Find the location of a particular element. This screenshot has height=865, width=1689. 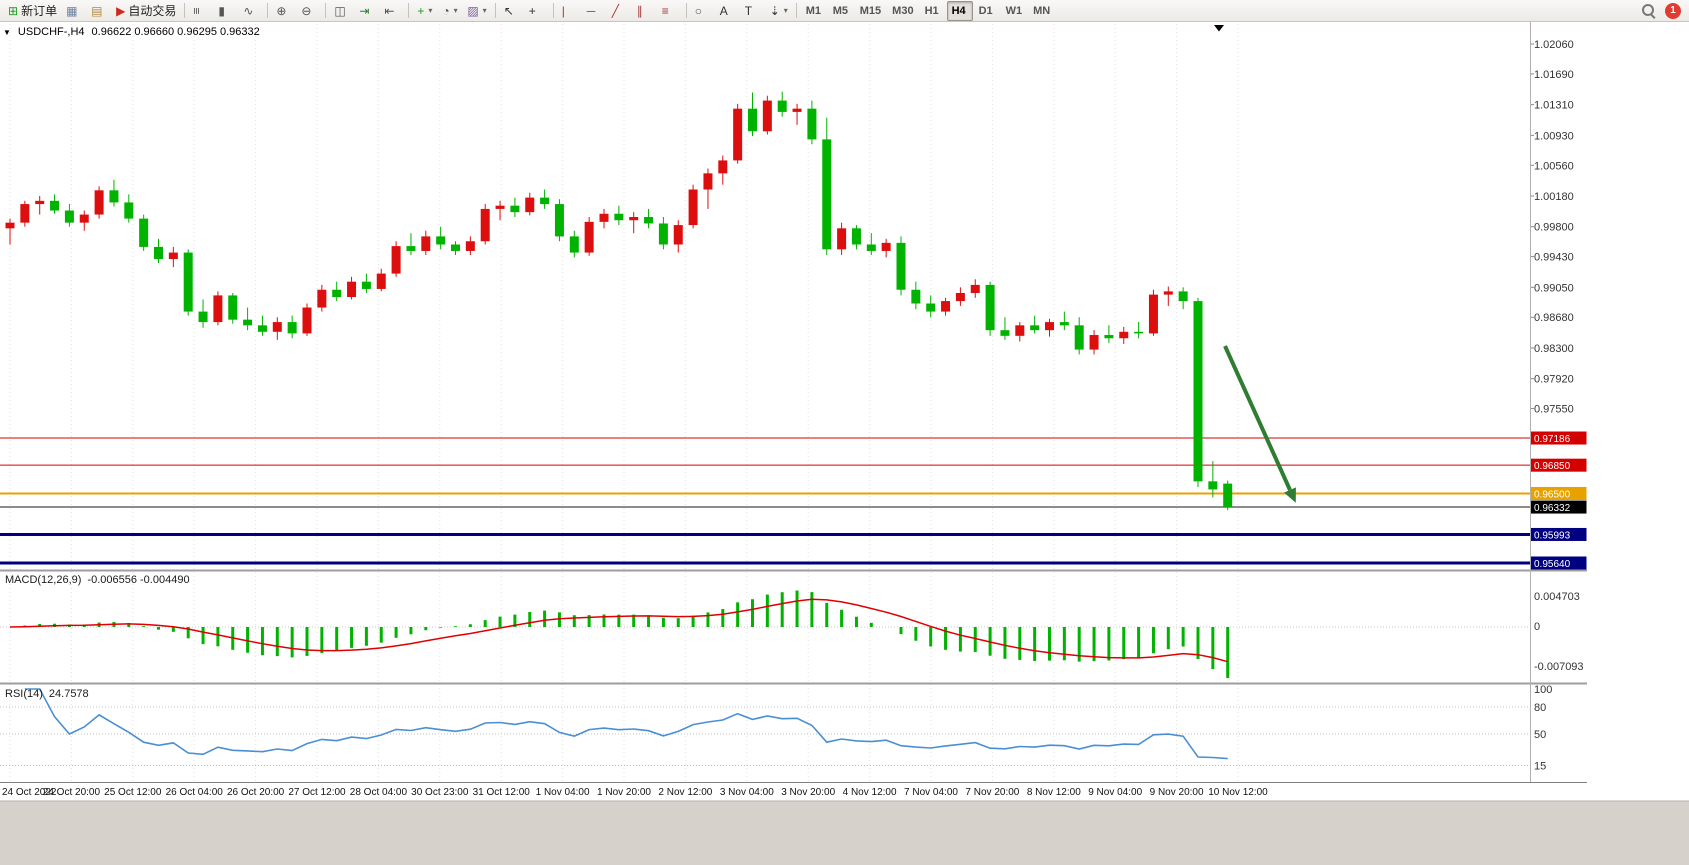

indicators-dropdown-icon: ▾ is located at coordinates (430, 10).